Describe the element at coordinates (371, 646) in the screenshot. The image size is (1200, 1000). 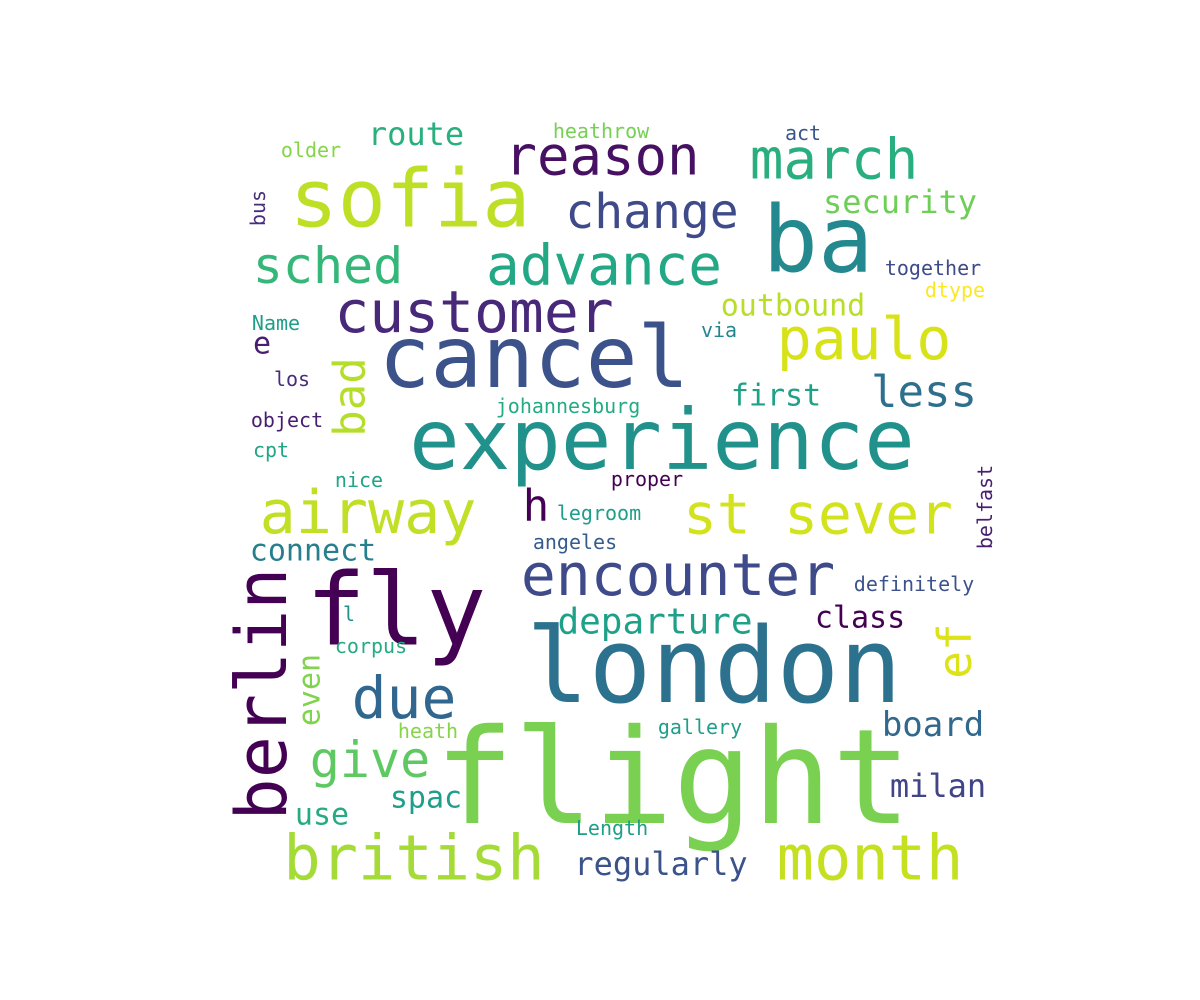
I see `word-corpus: corpus` at that location.